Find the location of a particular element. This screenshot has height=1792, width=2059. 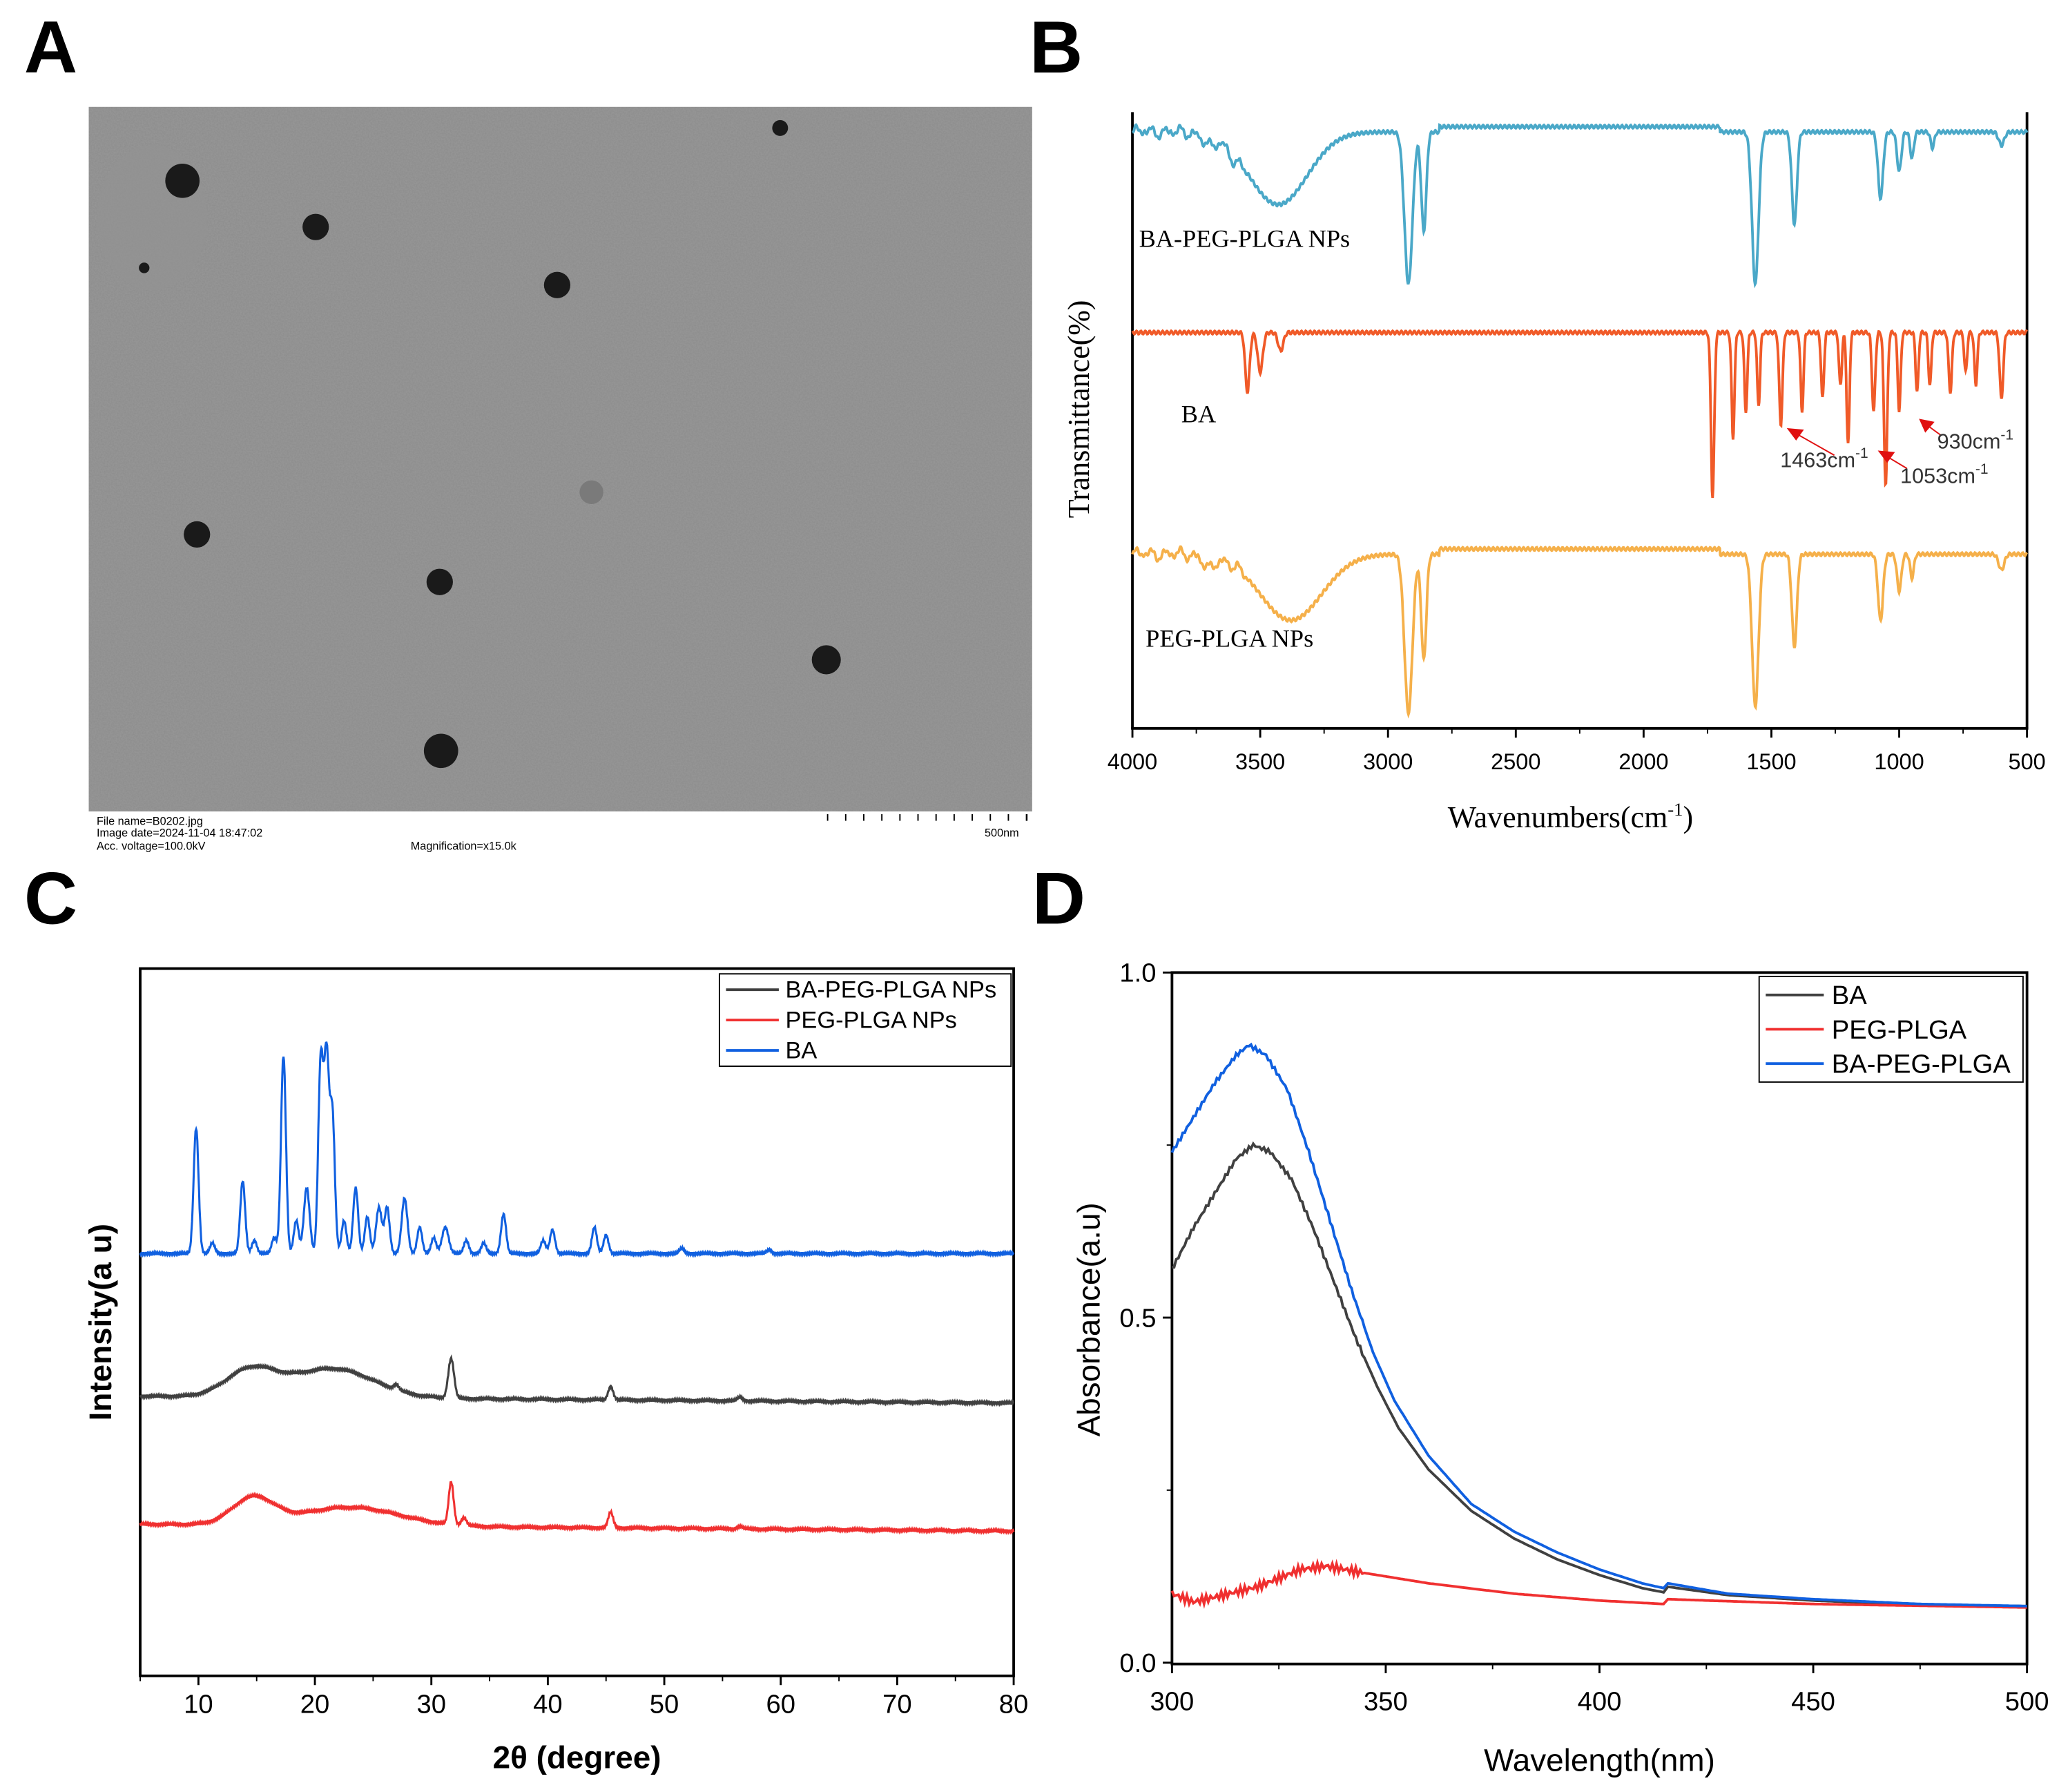

legend-label: BA-PEG-PLGA is located at coordinates (1921, 1064).